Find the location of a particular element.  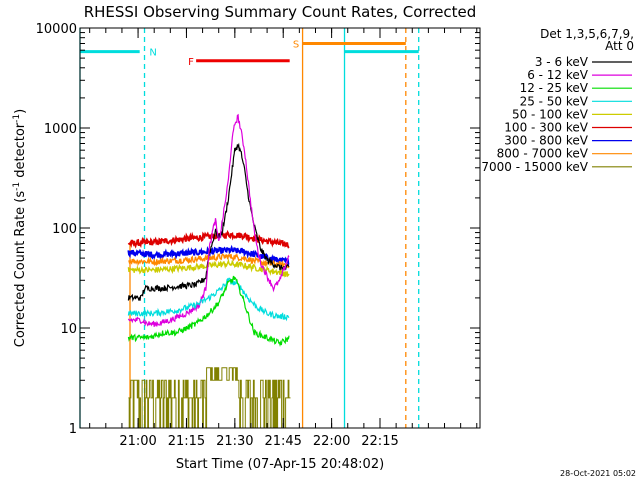

y-tick-label-1: 10 is located at coordinates (68, 329).